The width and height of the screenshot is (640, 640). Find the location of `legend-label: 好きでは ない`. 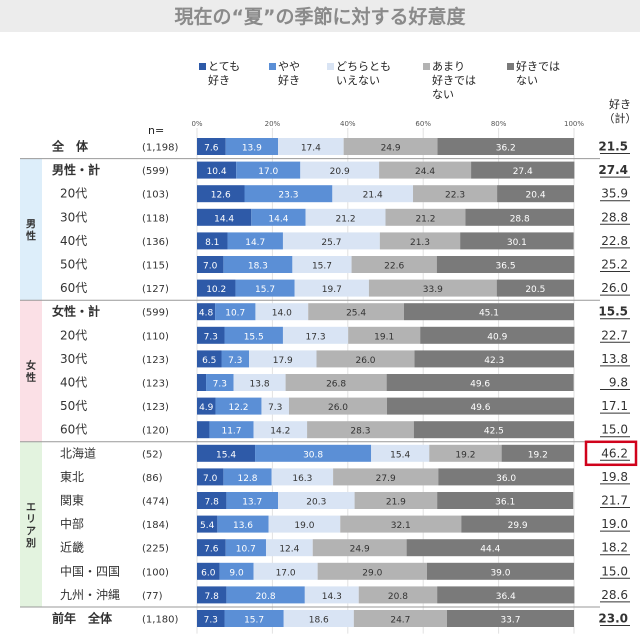

legend-label: 好きでは ない is located at coordinates (538, 73).